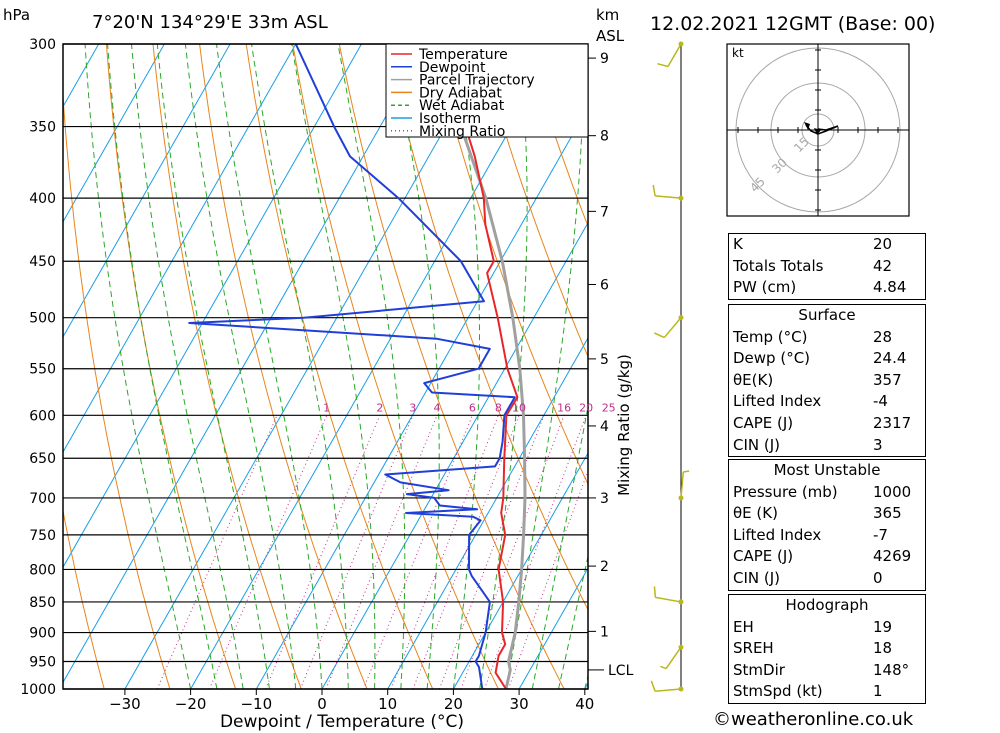  I want to click on credit-footer: ©weatheronline.co.uk, so click(813, 719).